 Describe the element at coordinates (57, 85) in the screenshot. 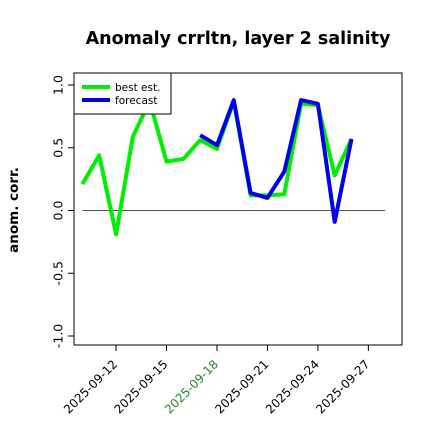

I see `y-tick-label: 1.0` at that location.